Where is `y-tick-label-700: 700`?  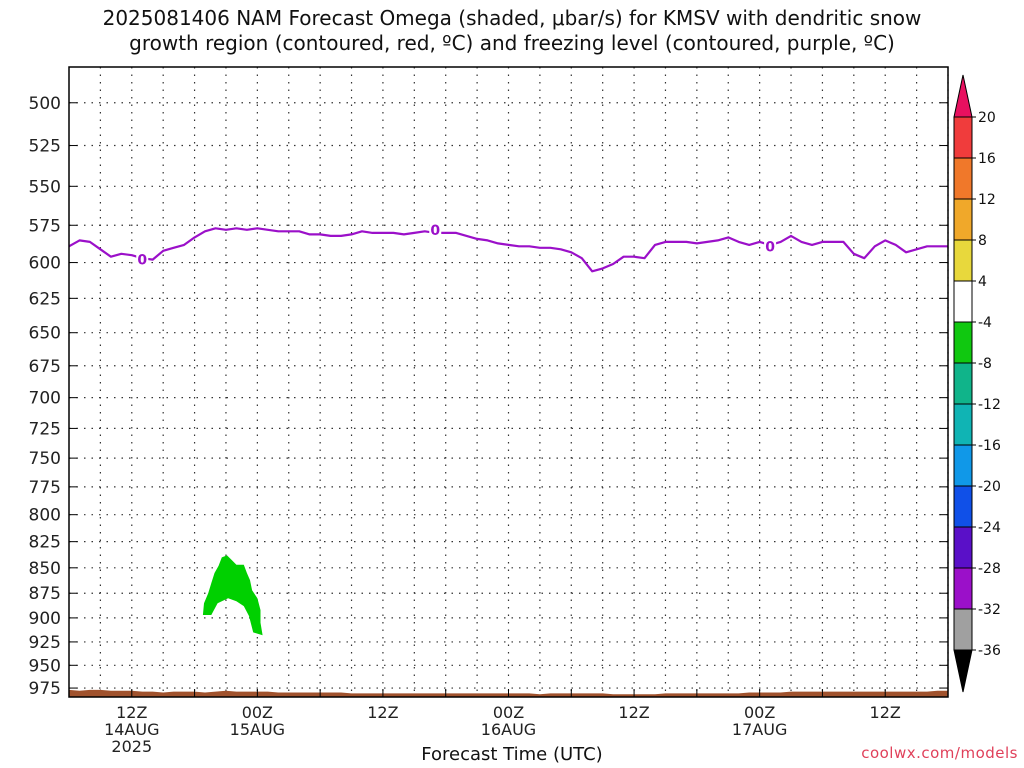
y-tick-label-700: 700 is located at coordinates (45, 399).